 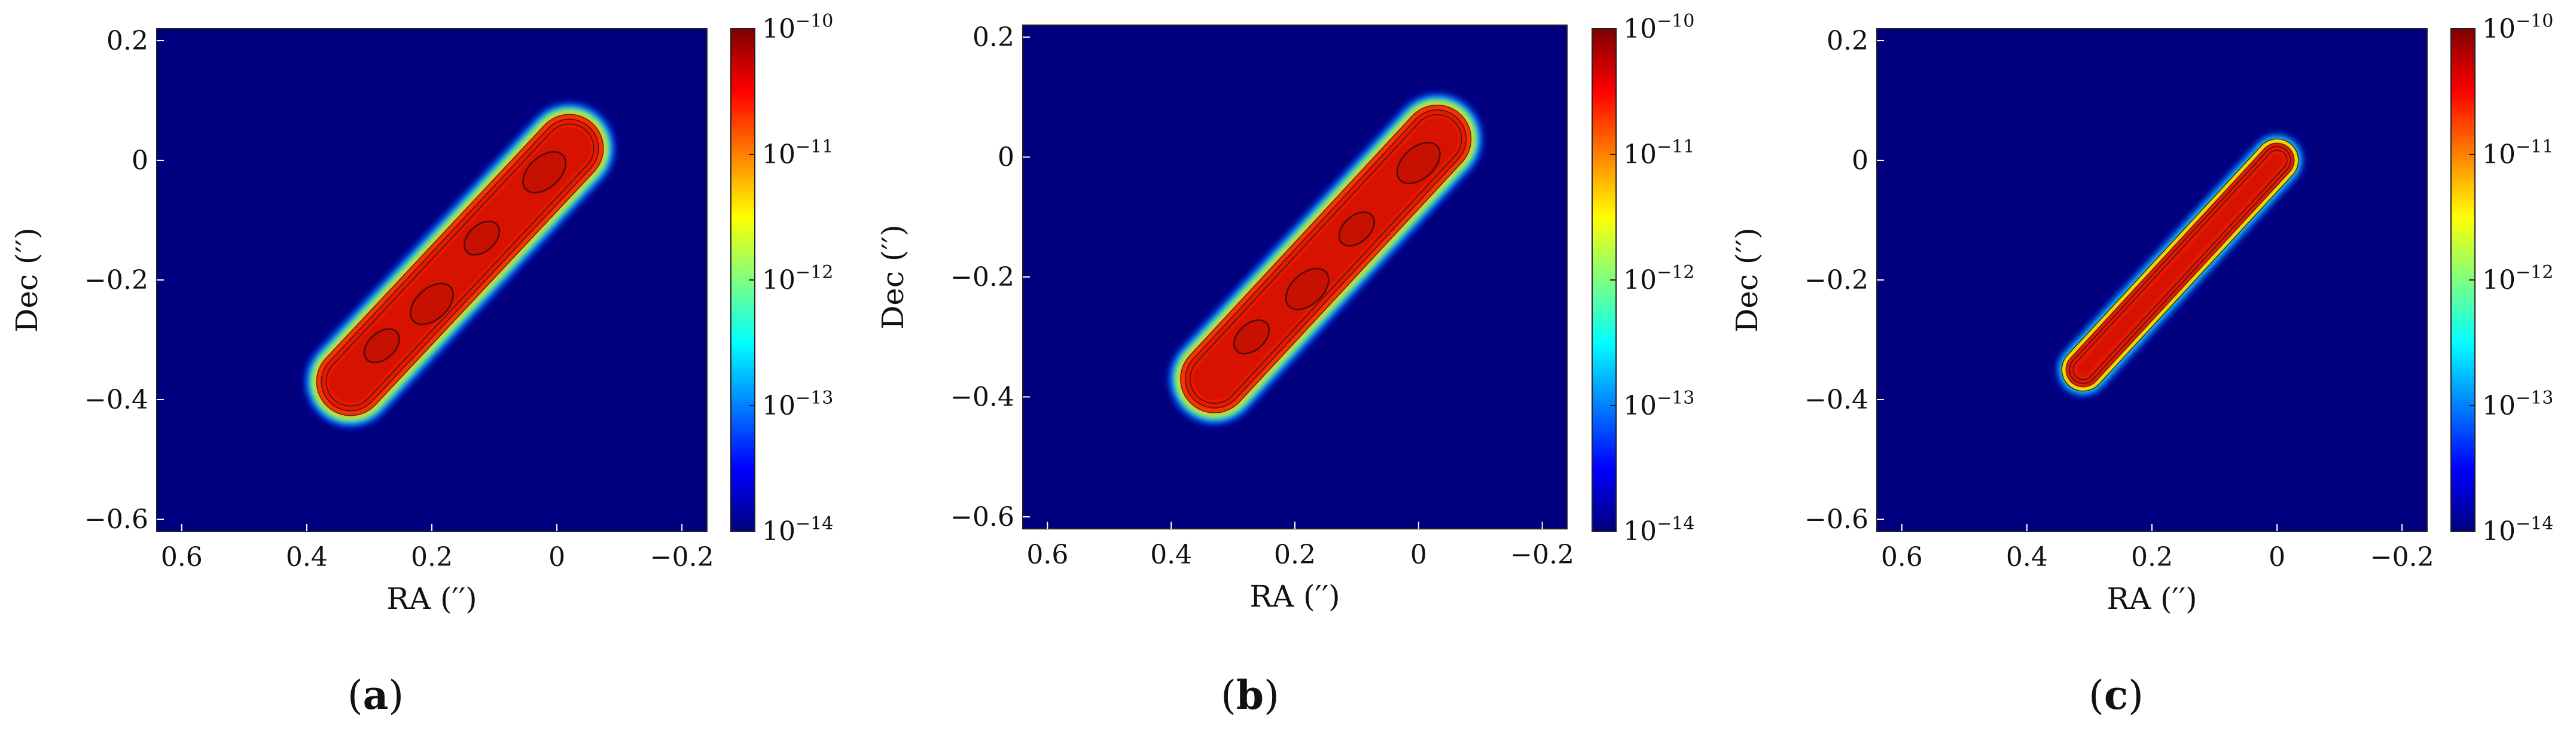 What do you see at coordinates (1848, 41) in the screenshot?
I see `y-tick-label-c-0: 0.2` at bounding box center [1848, 41].